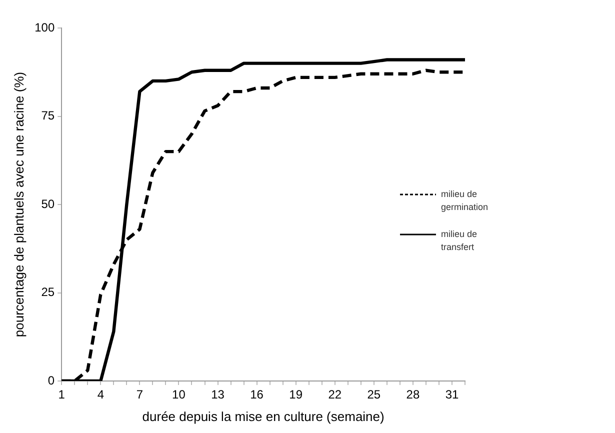  I want to click on x-tick-label: 16, so click(257, 395).